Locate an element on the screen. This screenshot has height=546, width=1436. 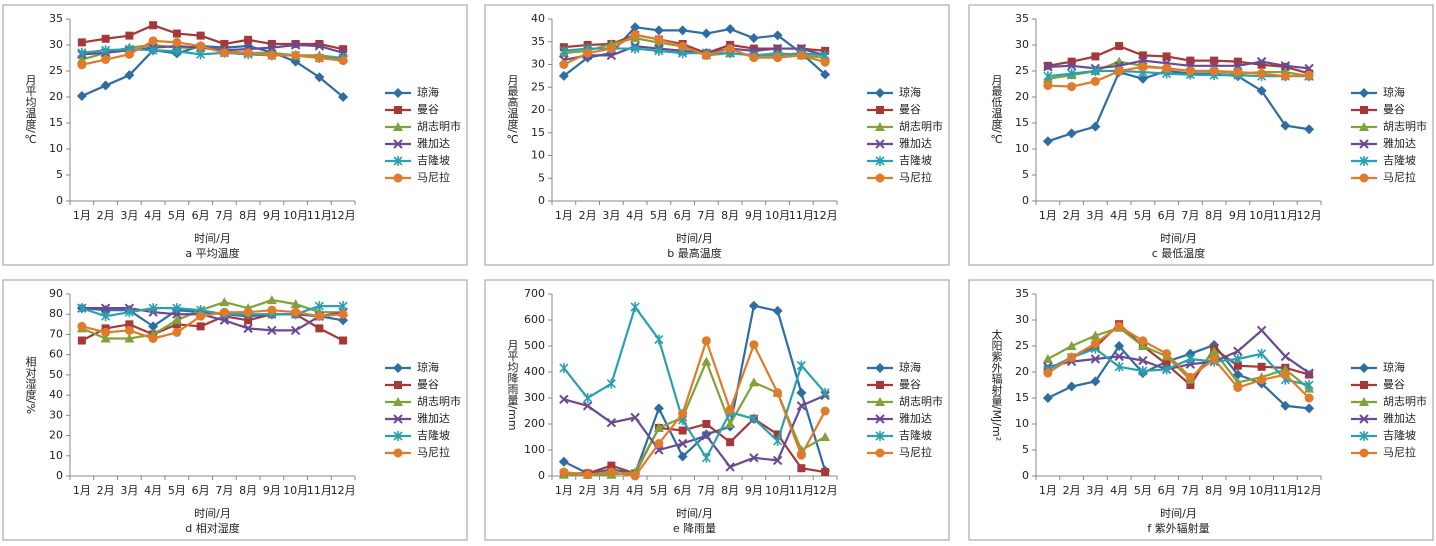
x-tick-label: 1月 is located at coordinates (1048, 490).